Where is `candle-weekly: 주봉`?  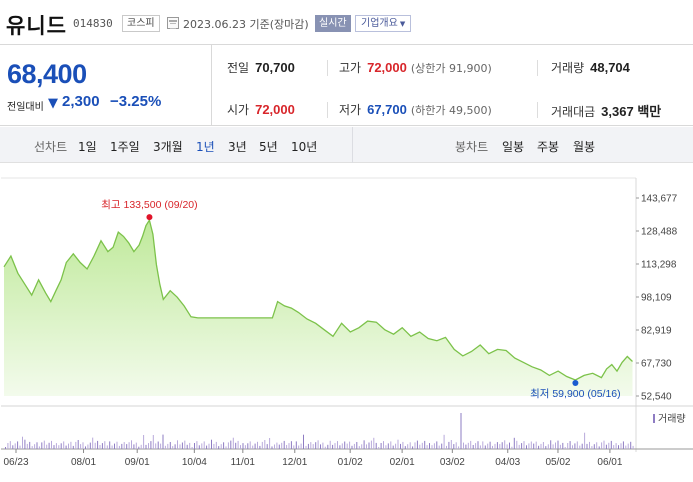 candle-weekly: 주봉 is located at coordinates (548, 147).